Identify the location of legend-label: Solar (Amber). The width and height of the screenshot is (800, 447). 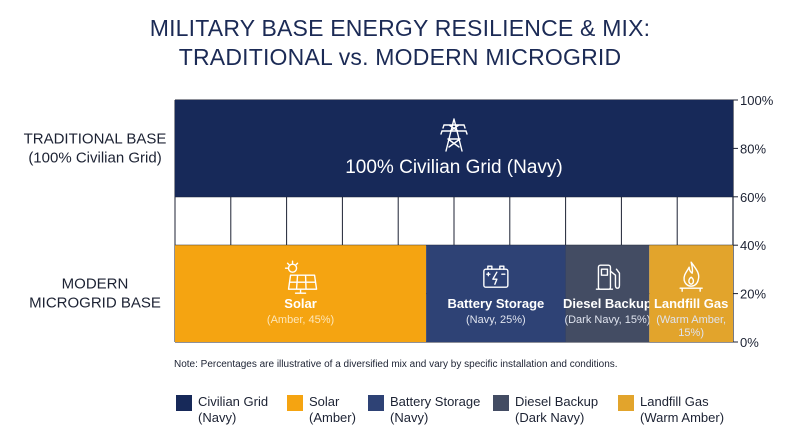
(332, 410).